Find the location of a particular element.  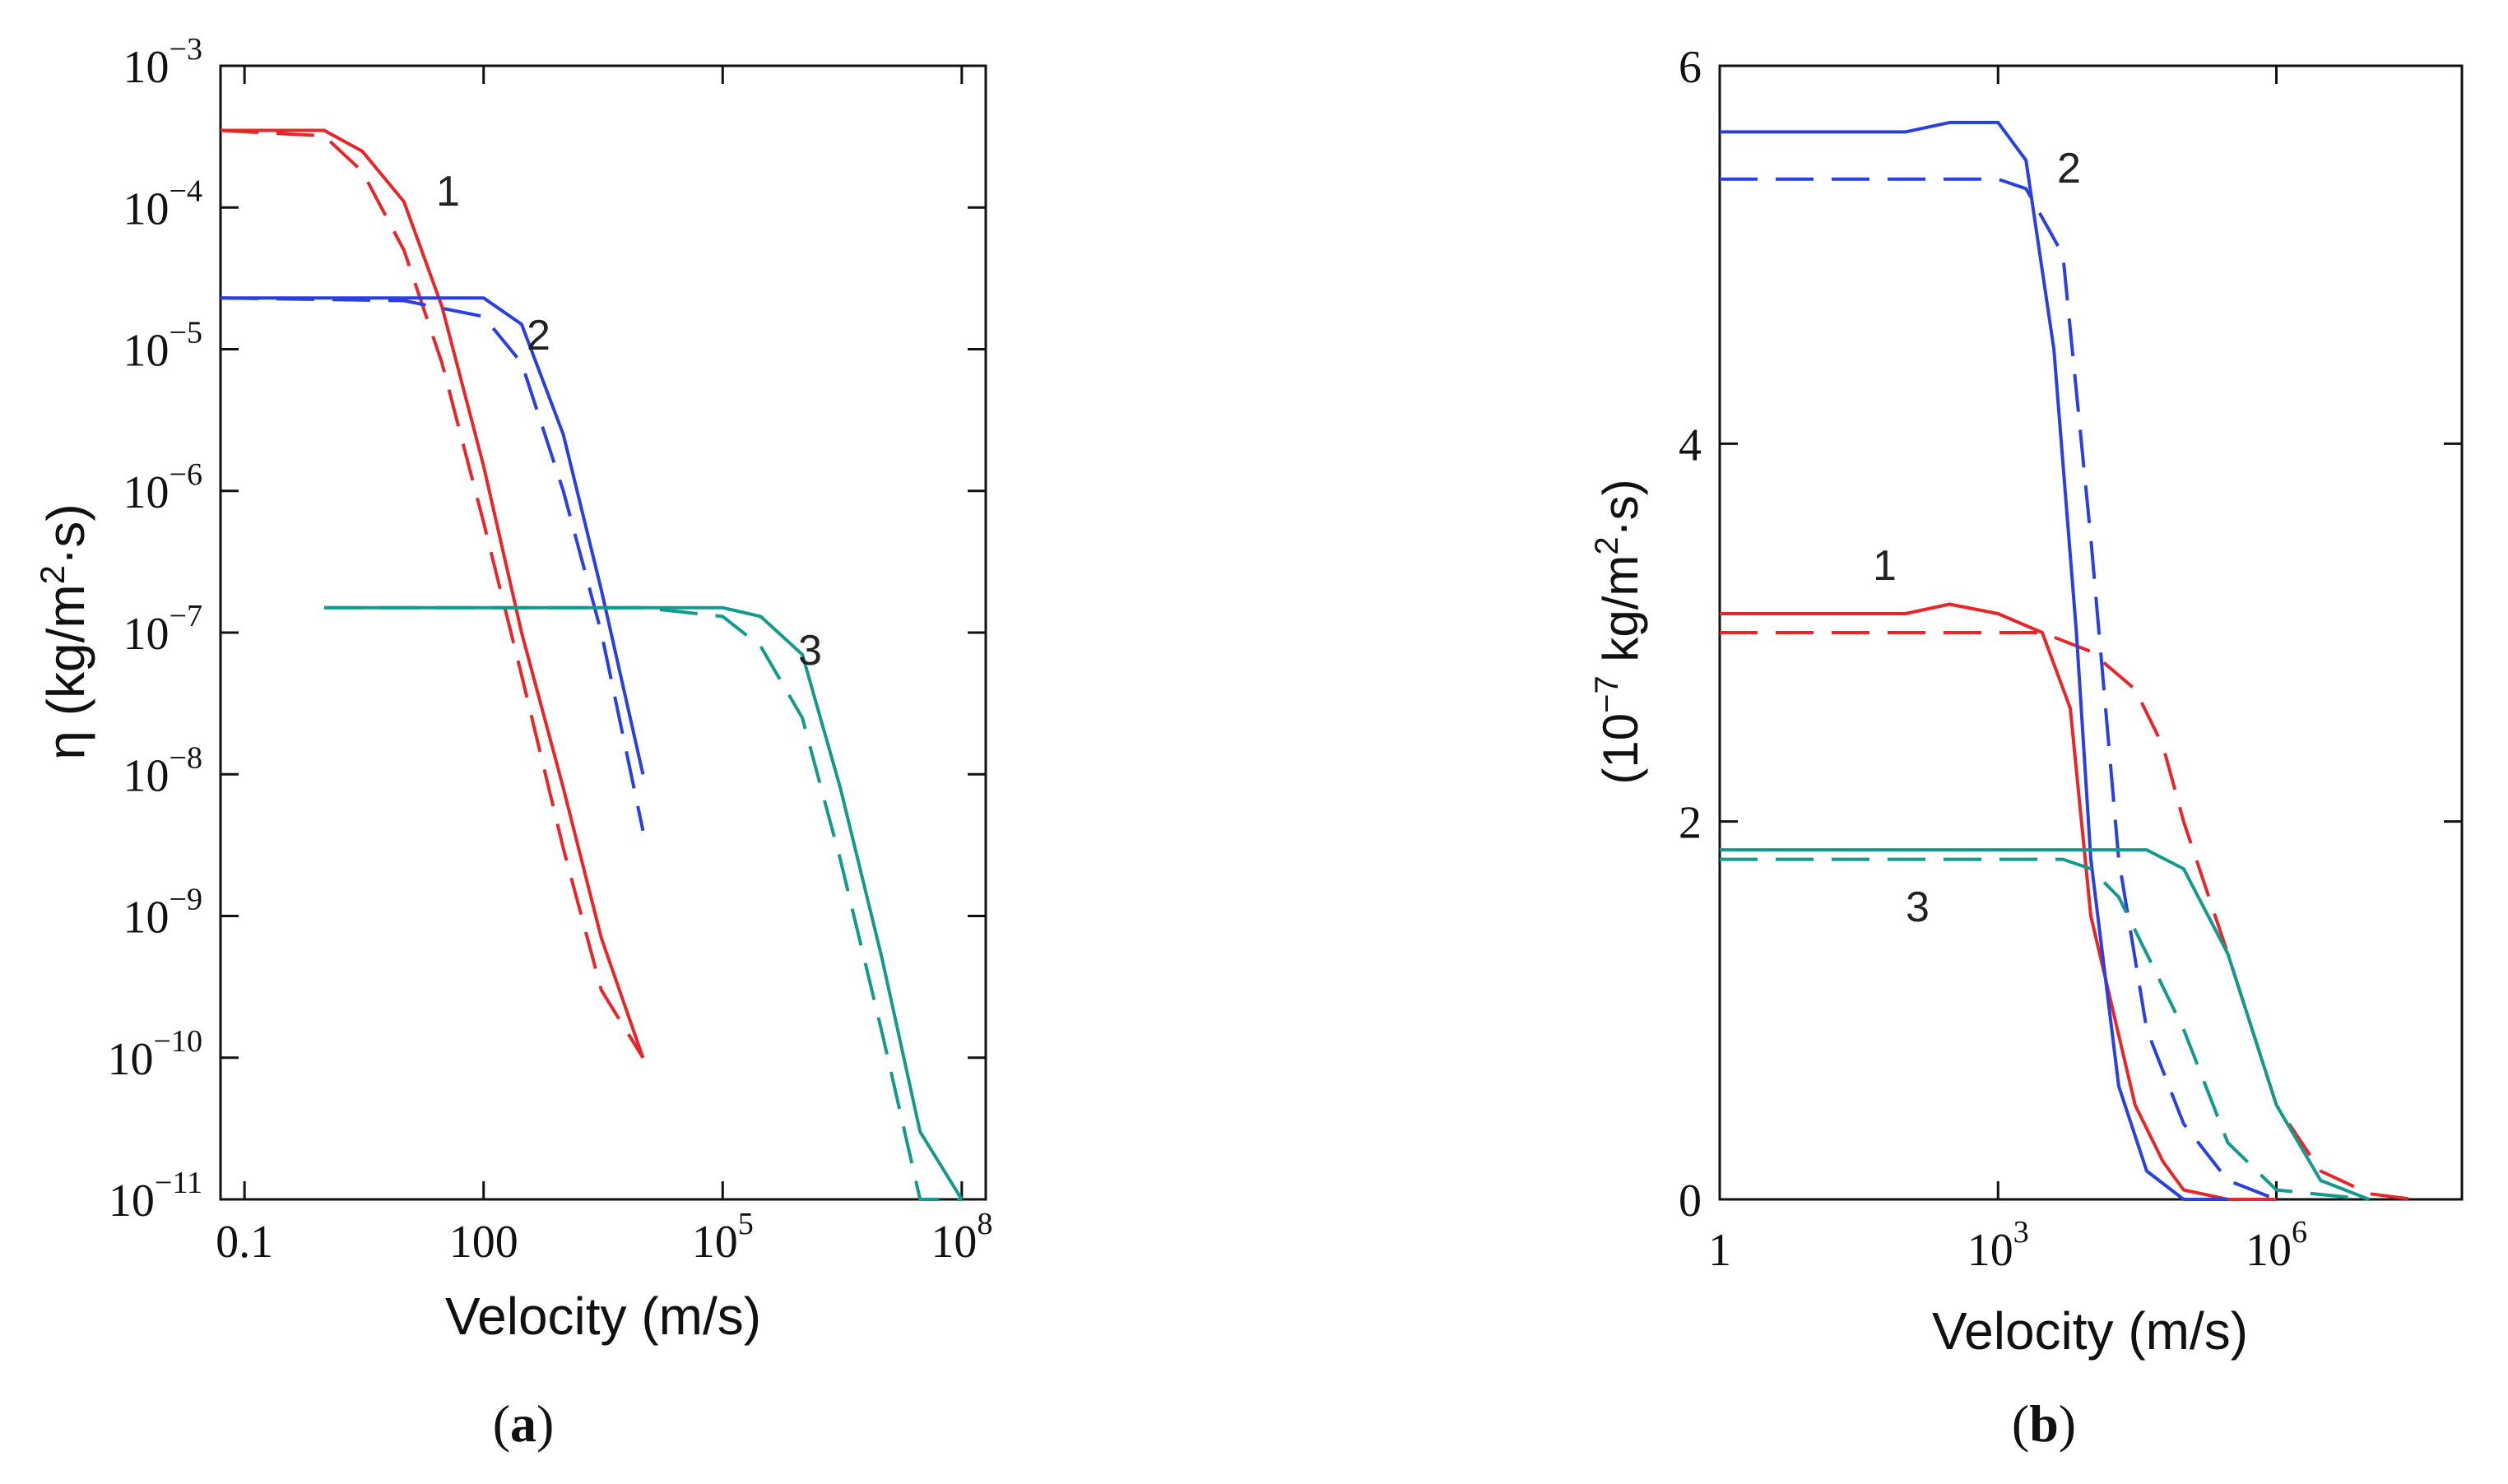

series-line-b-1-dashed is located at coordinates (2067, 916).